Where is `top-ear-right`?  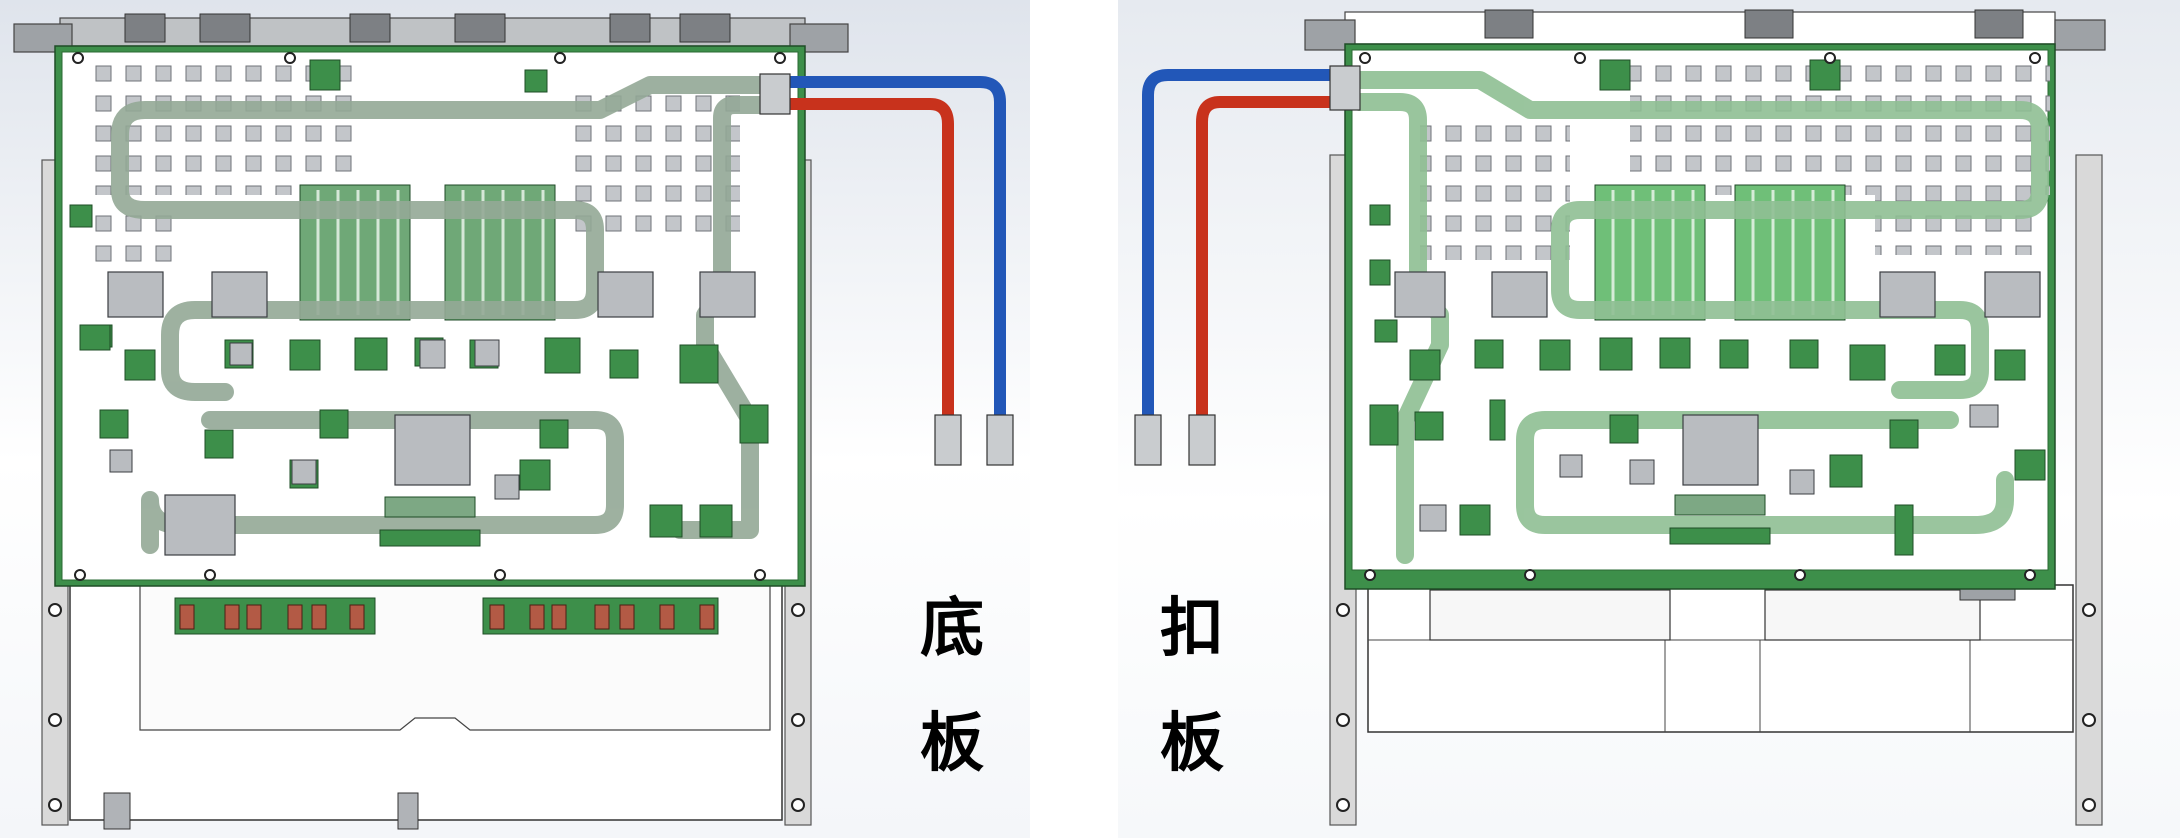
top-ear-right is located at coordinates (2080, 35).